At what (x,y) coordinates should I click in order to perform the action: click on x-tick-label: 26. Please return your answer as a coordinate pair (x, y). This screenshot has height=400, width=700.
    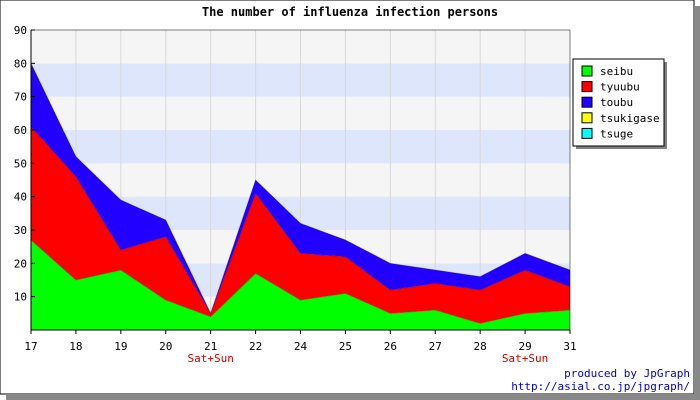
    Looking at the image, I should click on (390, 346).